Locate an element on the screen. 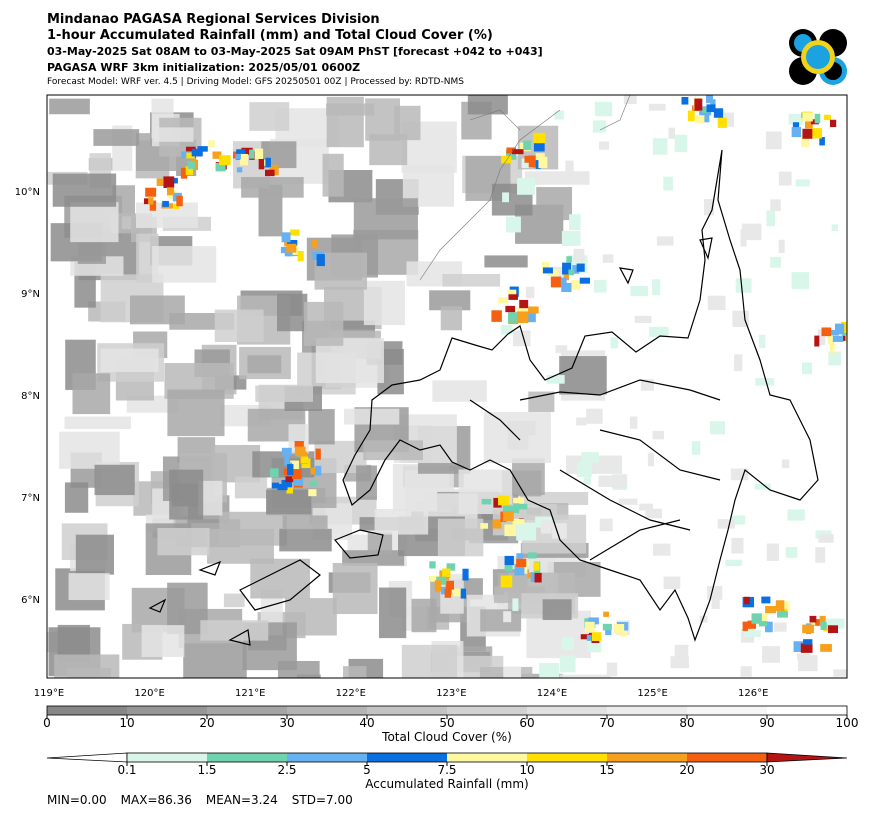  colorbar-label: Accumulated Rainfall (mm) is located at coordinates (446, 784).